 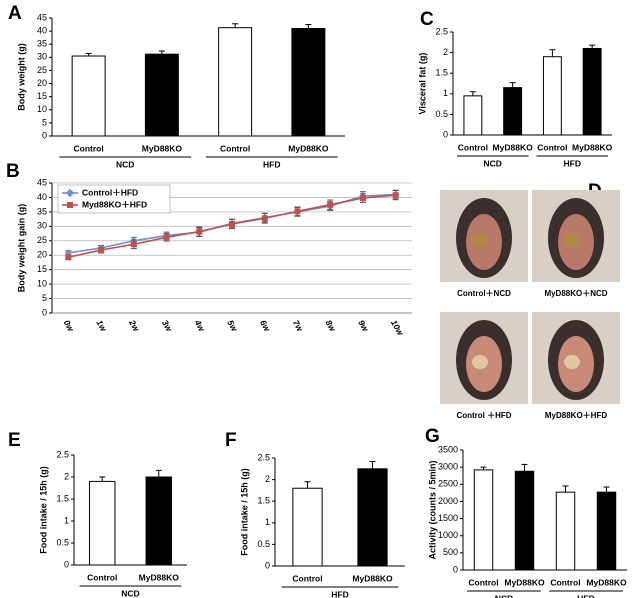 What do you see at coordinates (265, 326) in the screenshot?
I see `x-tick-label: 6w` at bounding box center [265, 326].